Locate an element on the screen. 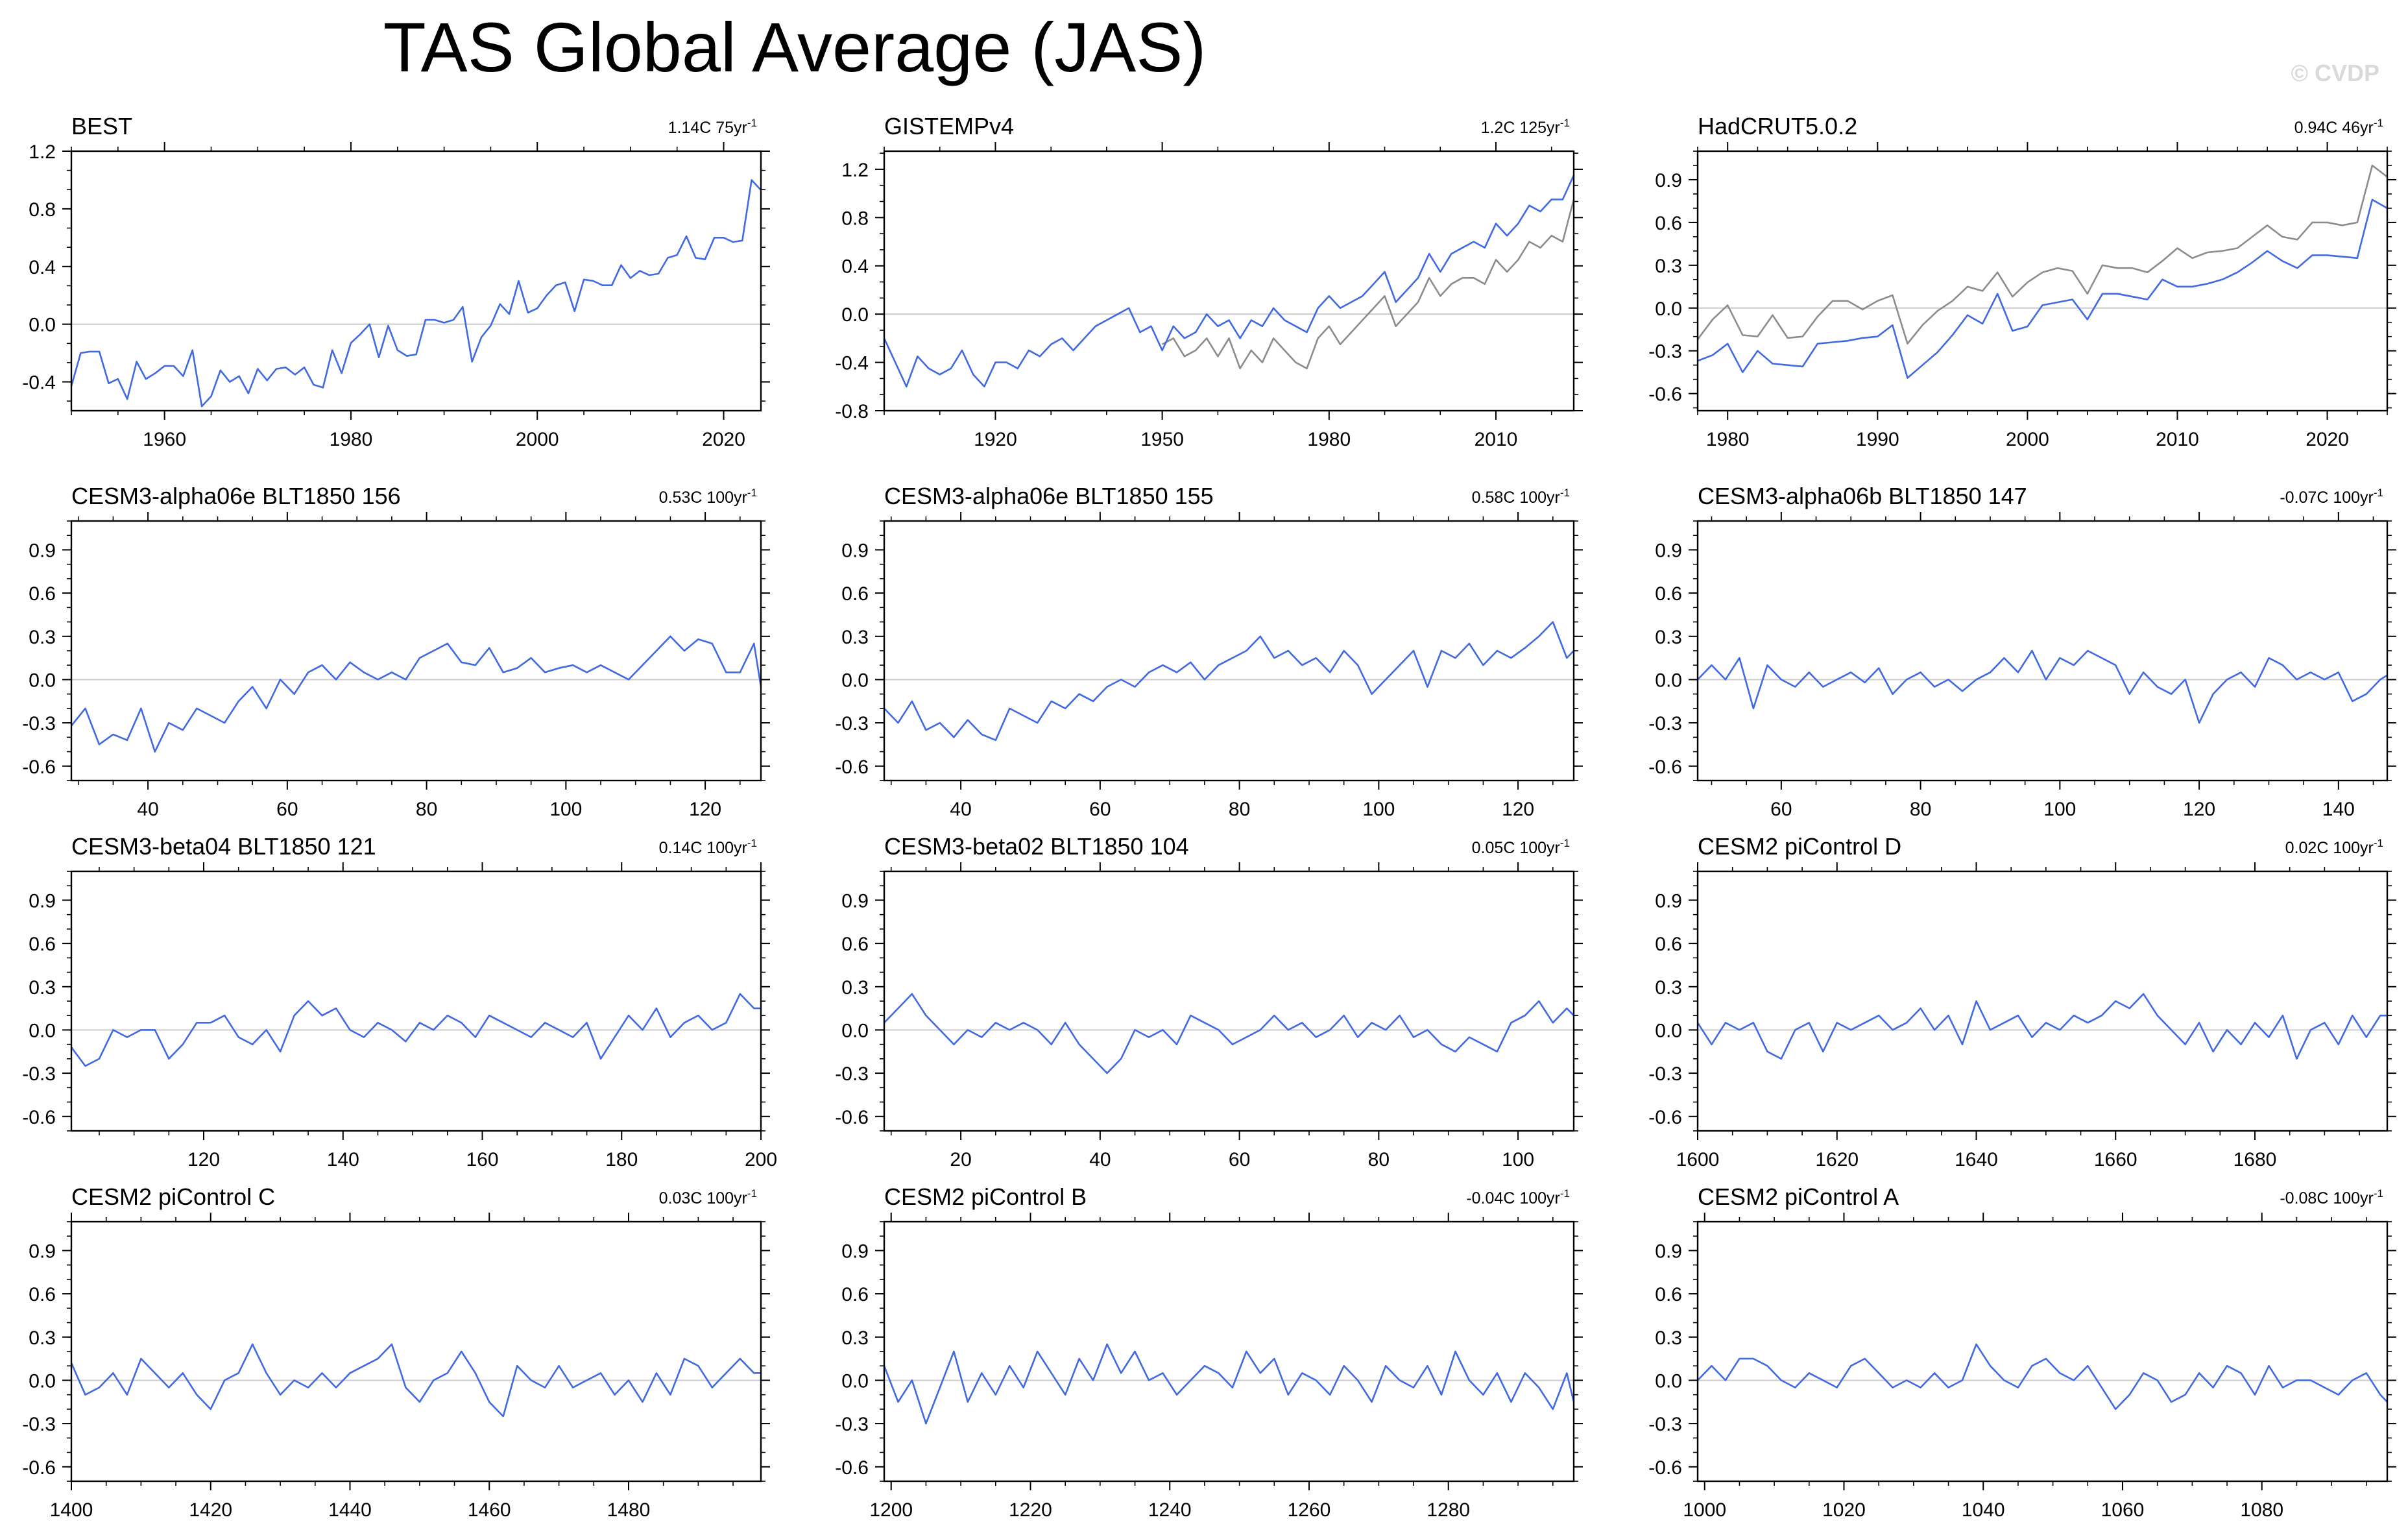  x-tick-label: 1200 is located at coordinates (891, 1510).